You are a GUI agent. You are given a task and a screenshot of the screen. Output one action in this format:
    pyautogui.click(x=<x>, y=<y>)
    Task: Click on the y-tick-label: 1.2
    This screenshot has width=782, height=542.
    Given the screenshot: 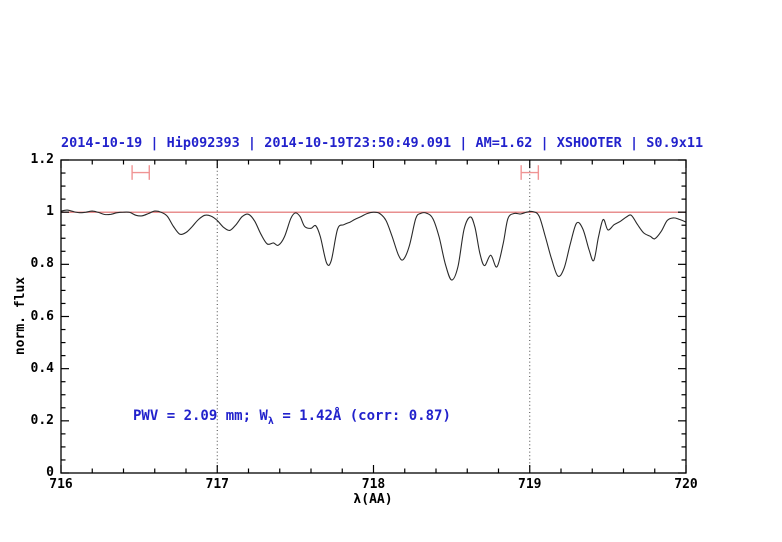 What is the action you would take?
    pyautogui.click(x=42, y=159)
    